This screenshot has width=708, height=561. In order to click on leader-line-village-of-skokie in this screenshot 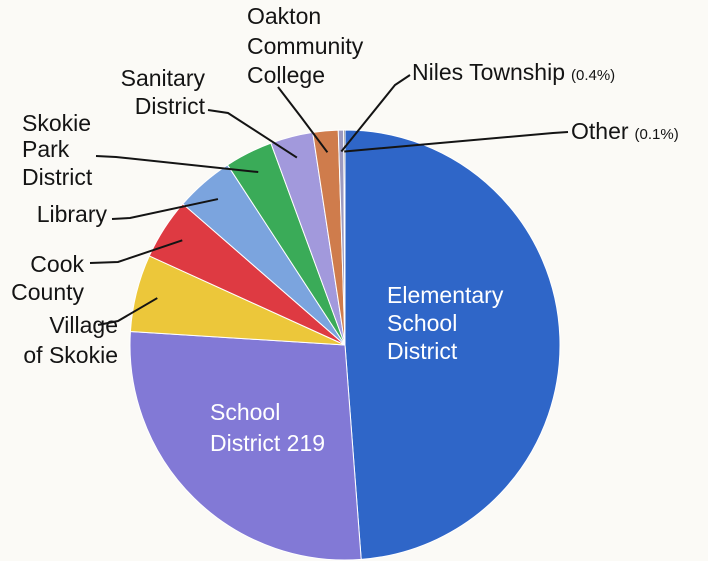, I will do `click(127, 311)`.